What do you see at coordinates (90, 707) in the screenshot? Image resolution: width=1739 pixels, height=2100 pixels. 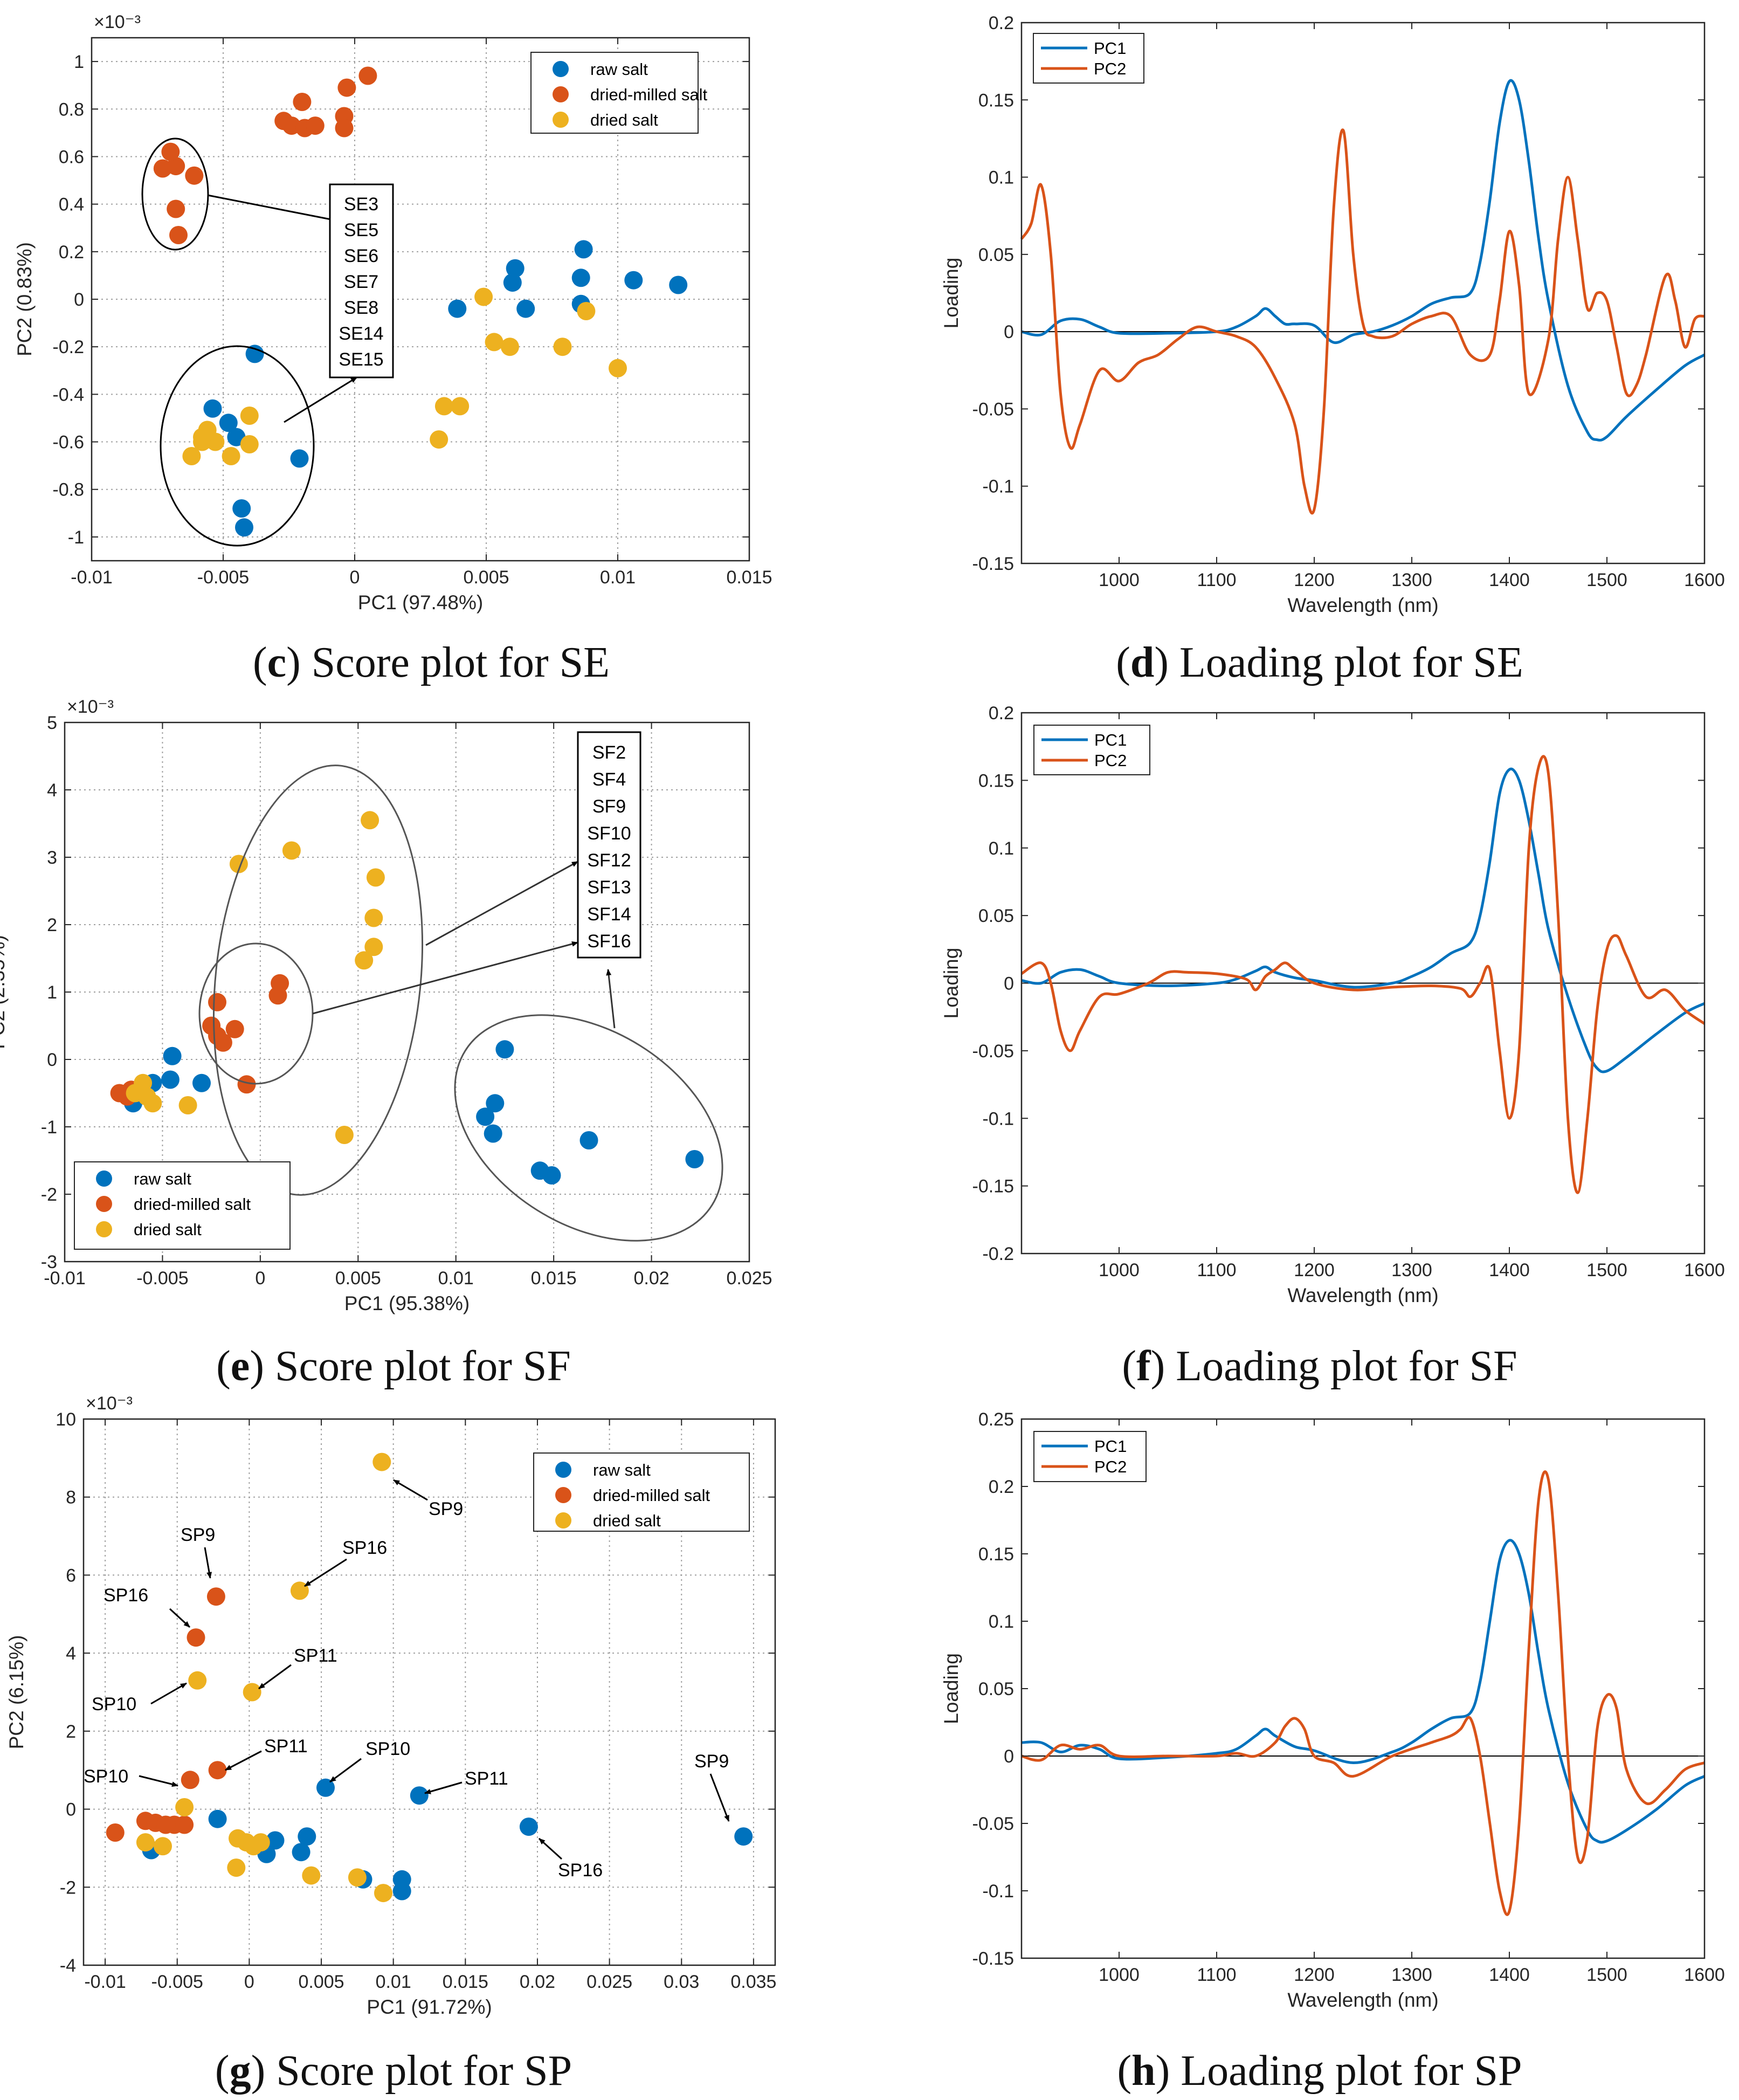 I see `axis-exponent-label: ×10⁻³` at bounding box center [90, 707].